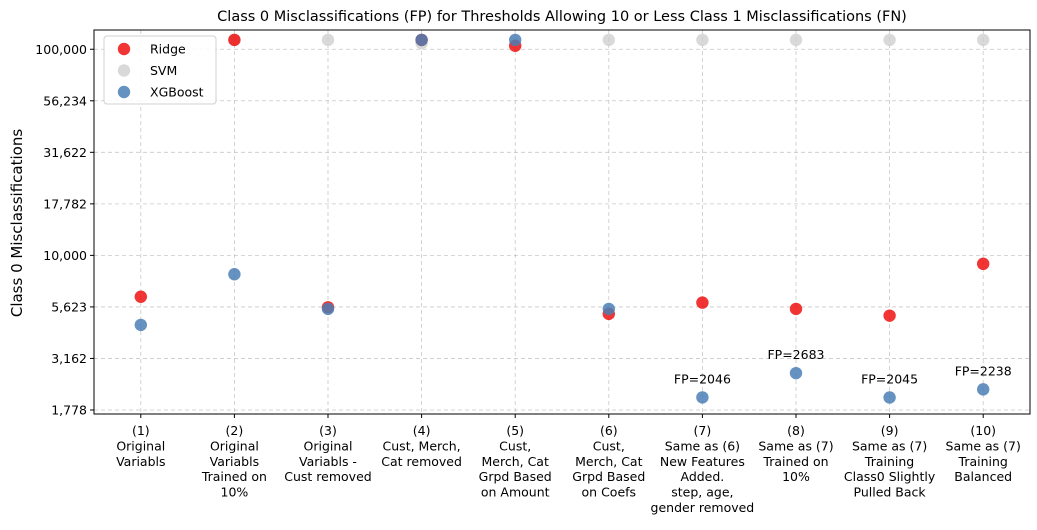  I want to click on x-tick-label: (5) Cust, Merch, Cat Grpd Based on Amount, so click(515, 461).